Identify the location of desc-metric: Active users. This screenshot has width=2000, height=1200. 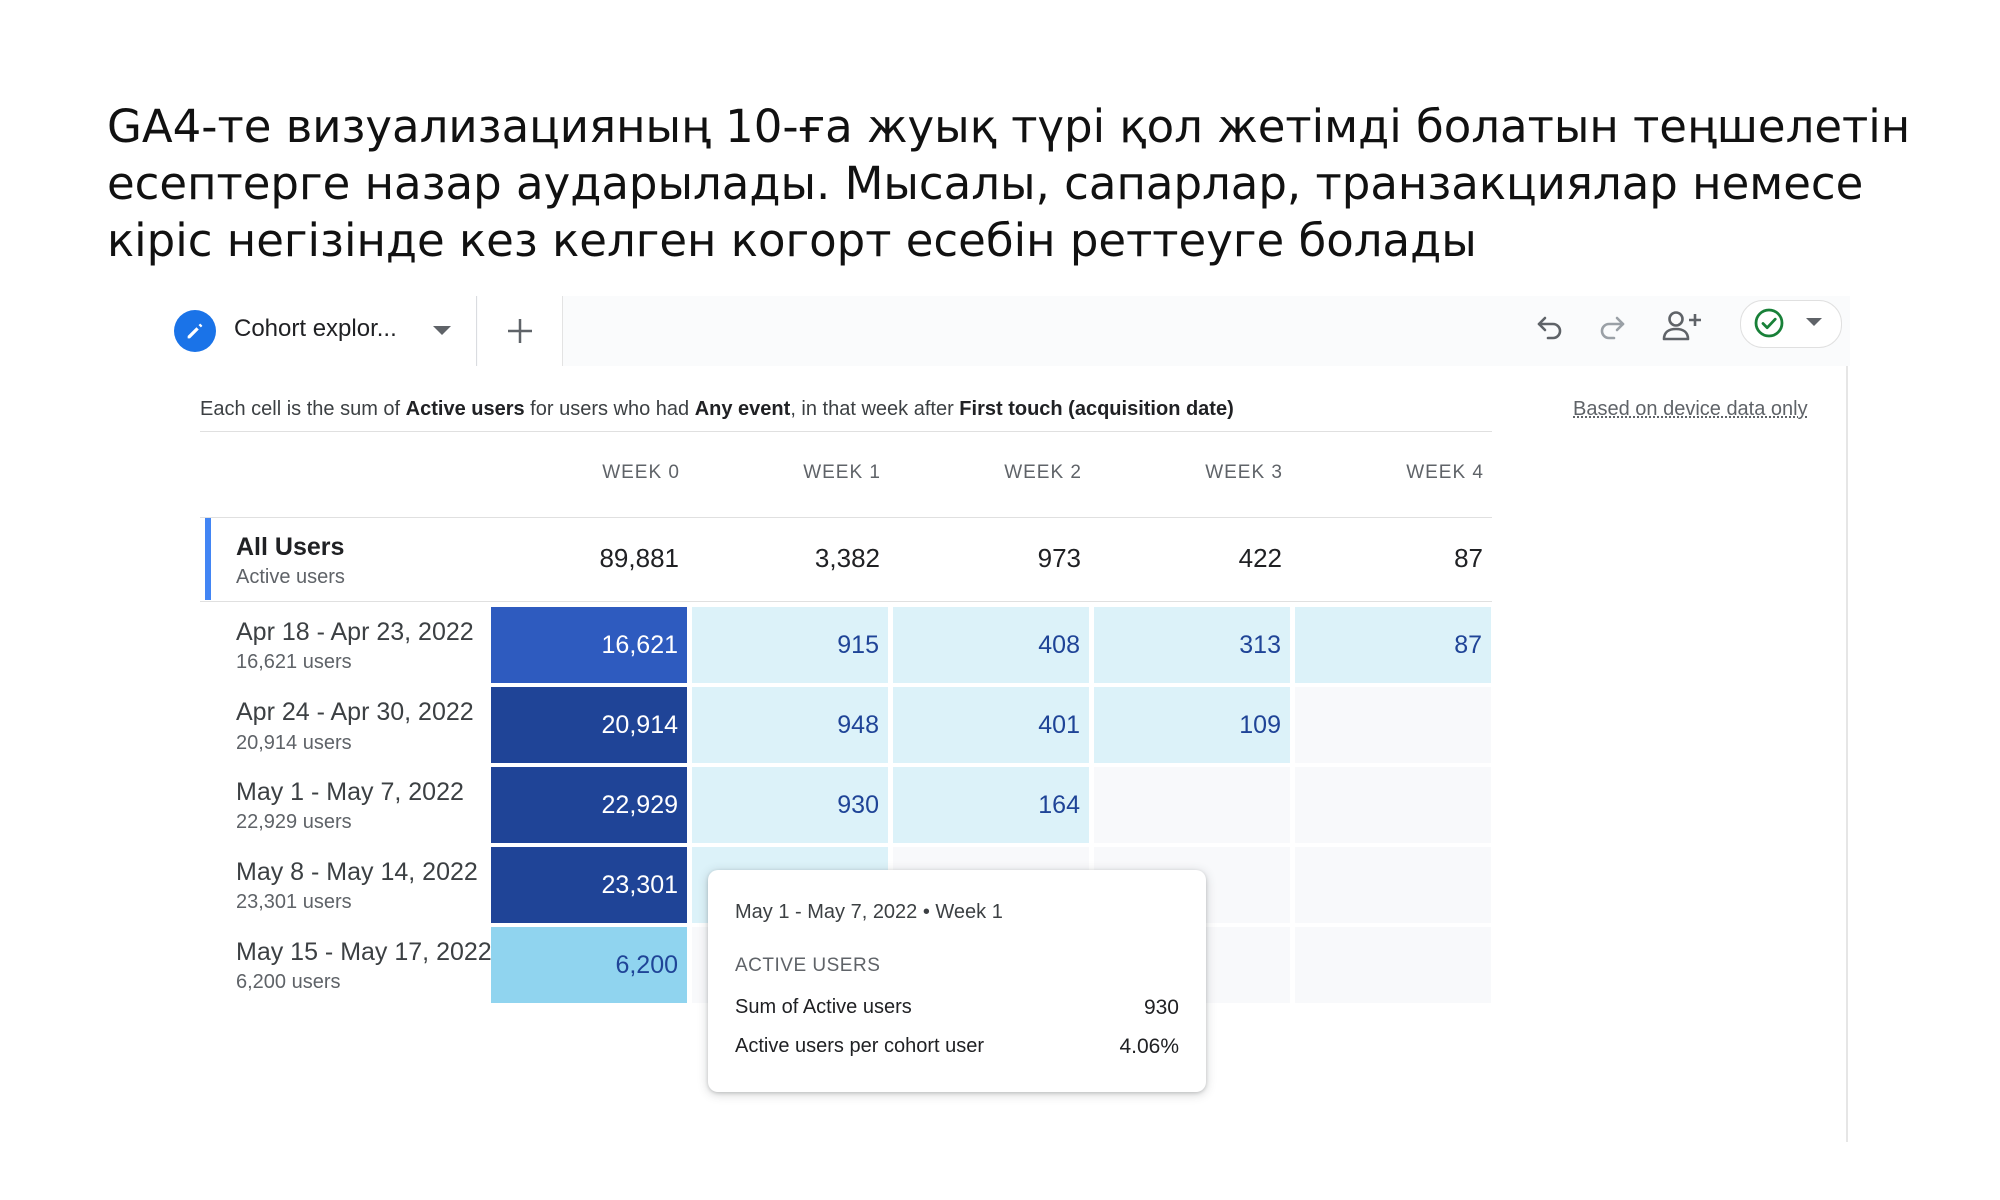
(465, 409).